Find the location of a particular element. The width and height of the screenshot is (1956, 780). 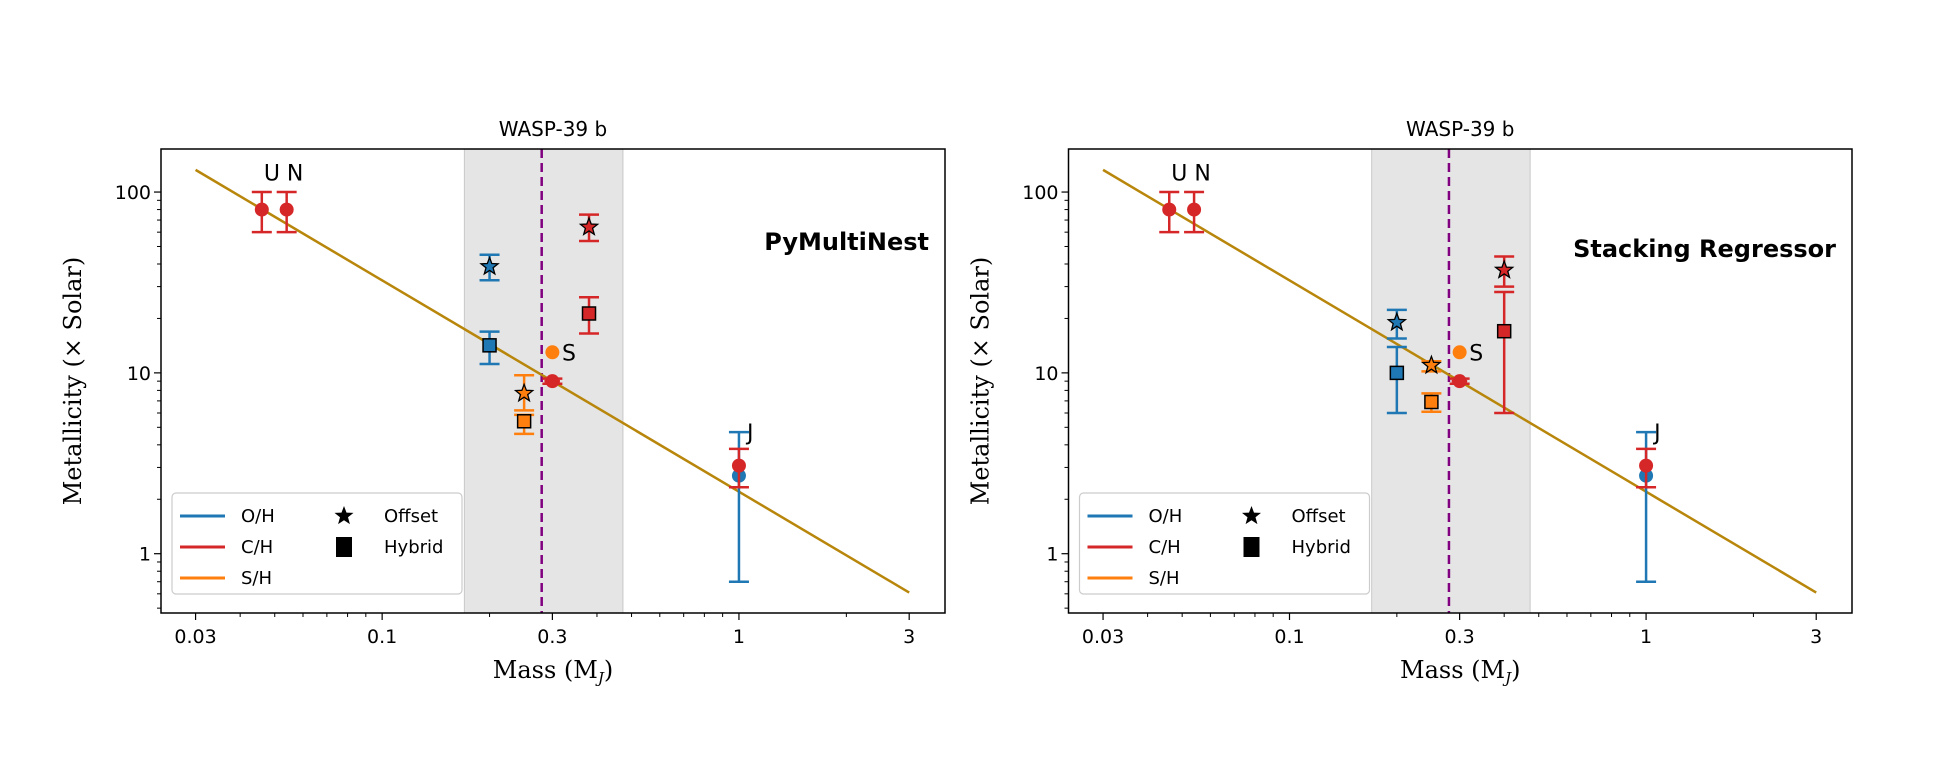

y-axis-label: Metallicity (× Solar) is located at coordinates (981, 381).